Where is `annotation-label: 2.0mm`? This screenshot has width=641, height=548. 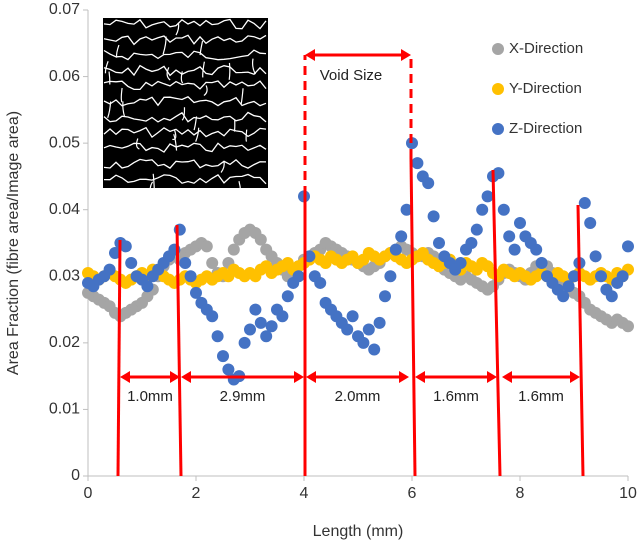 annotation-label: 2.0mm is located at coordinates (358, 396).